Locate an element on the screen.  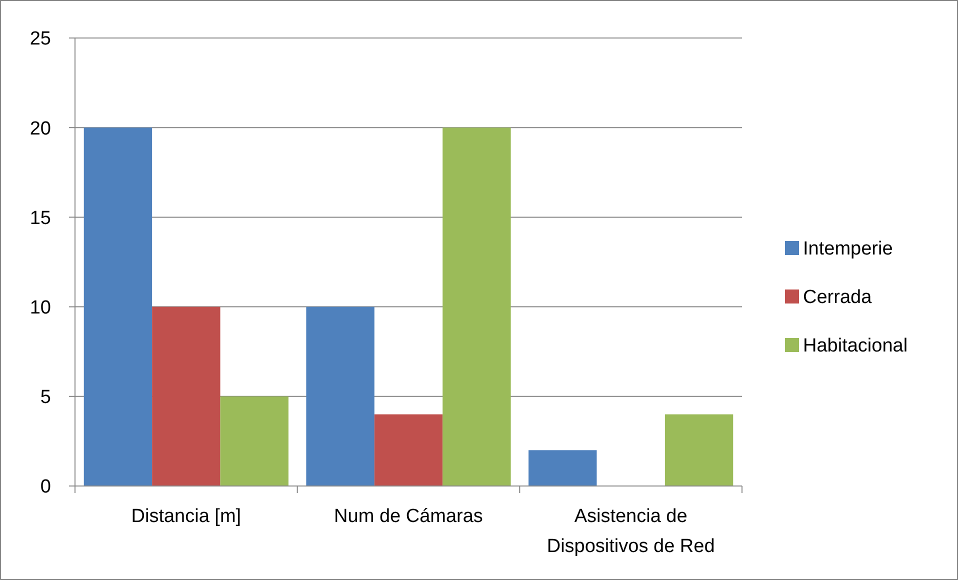
x-tick-label: Asistencia de Dispositivos de Red is located at coordinates (630, 531).